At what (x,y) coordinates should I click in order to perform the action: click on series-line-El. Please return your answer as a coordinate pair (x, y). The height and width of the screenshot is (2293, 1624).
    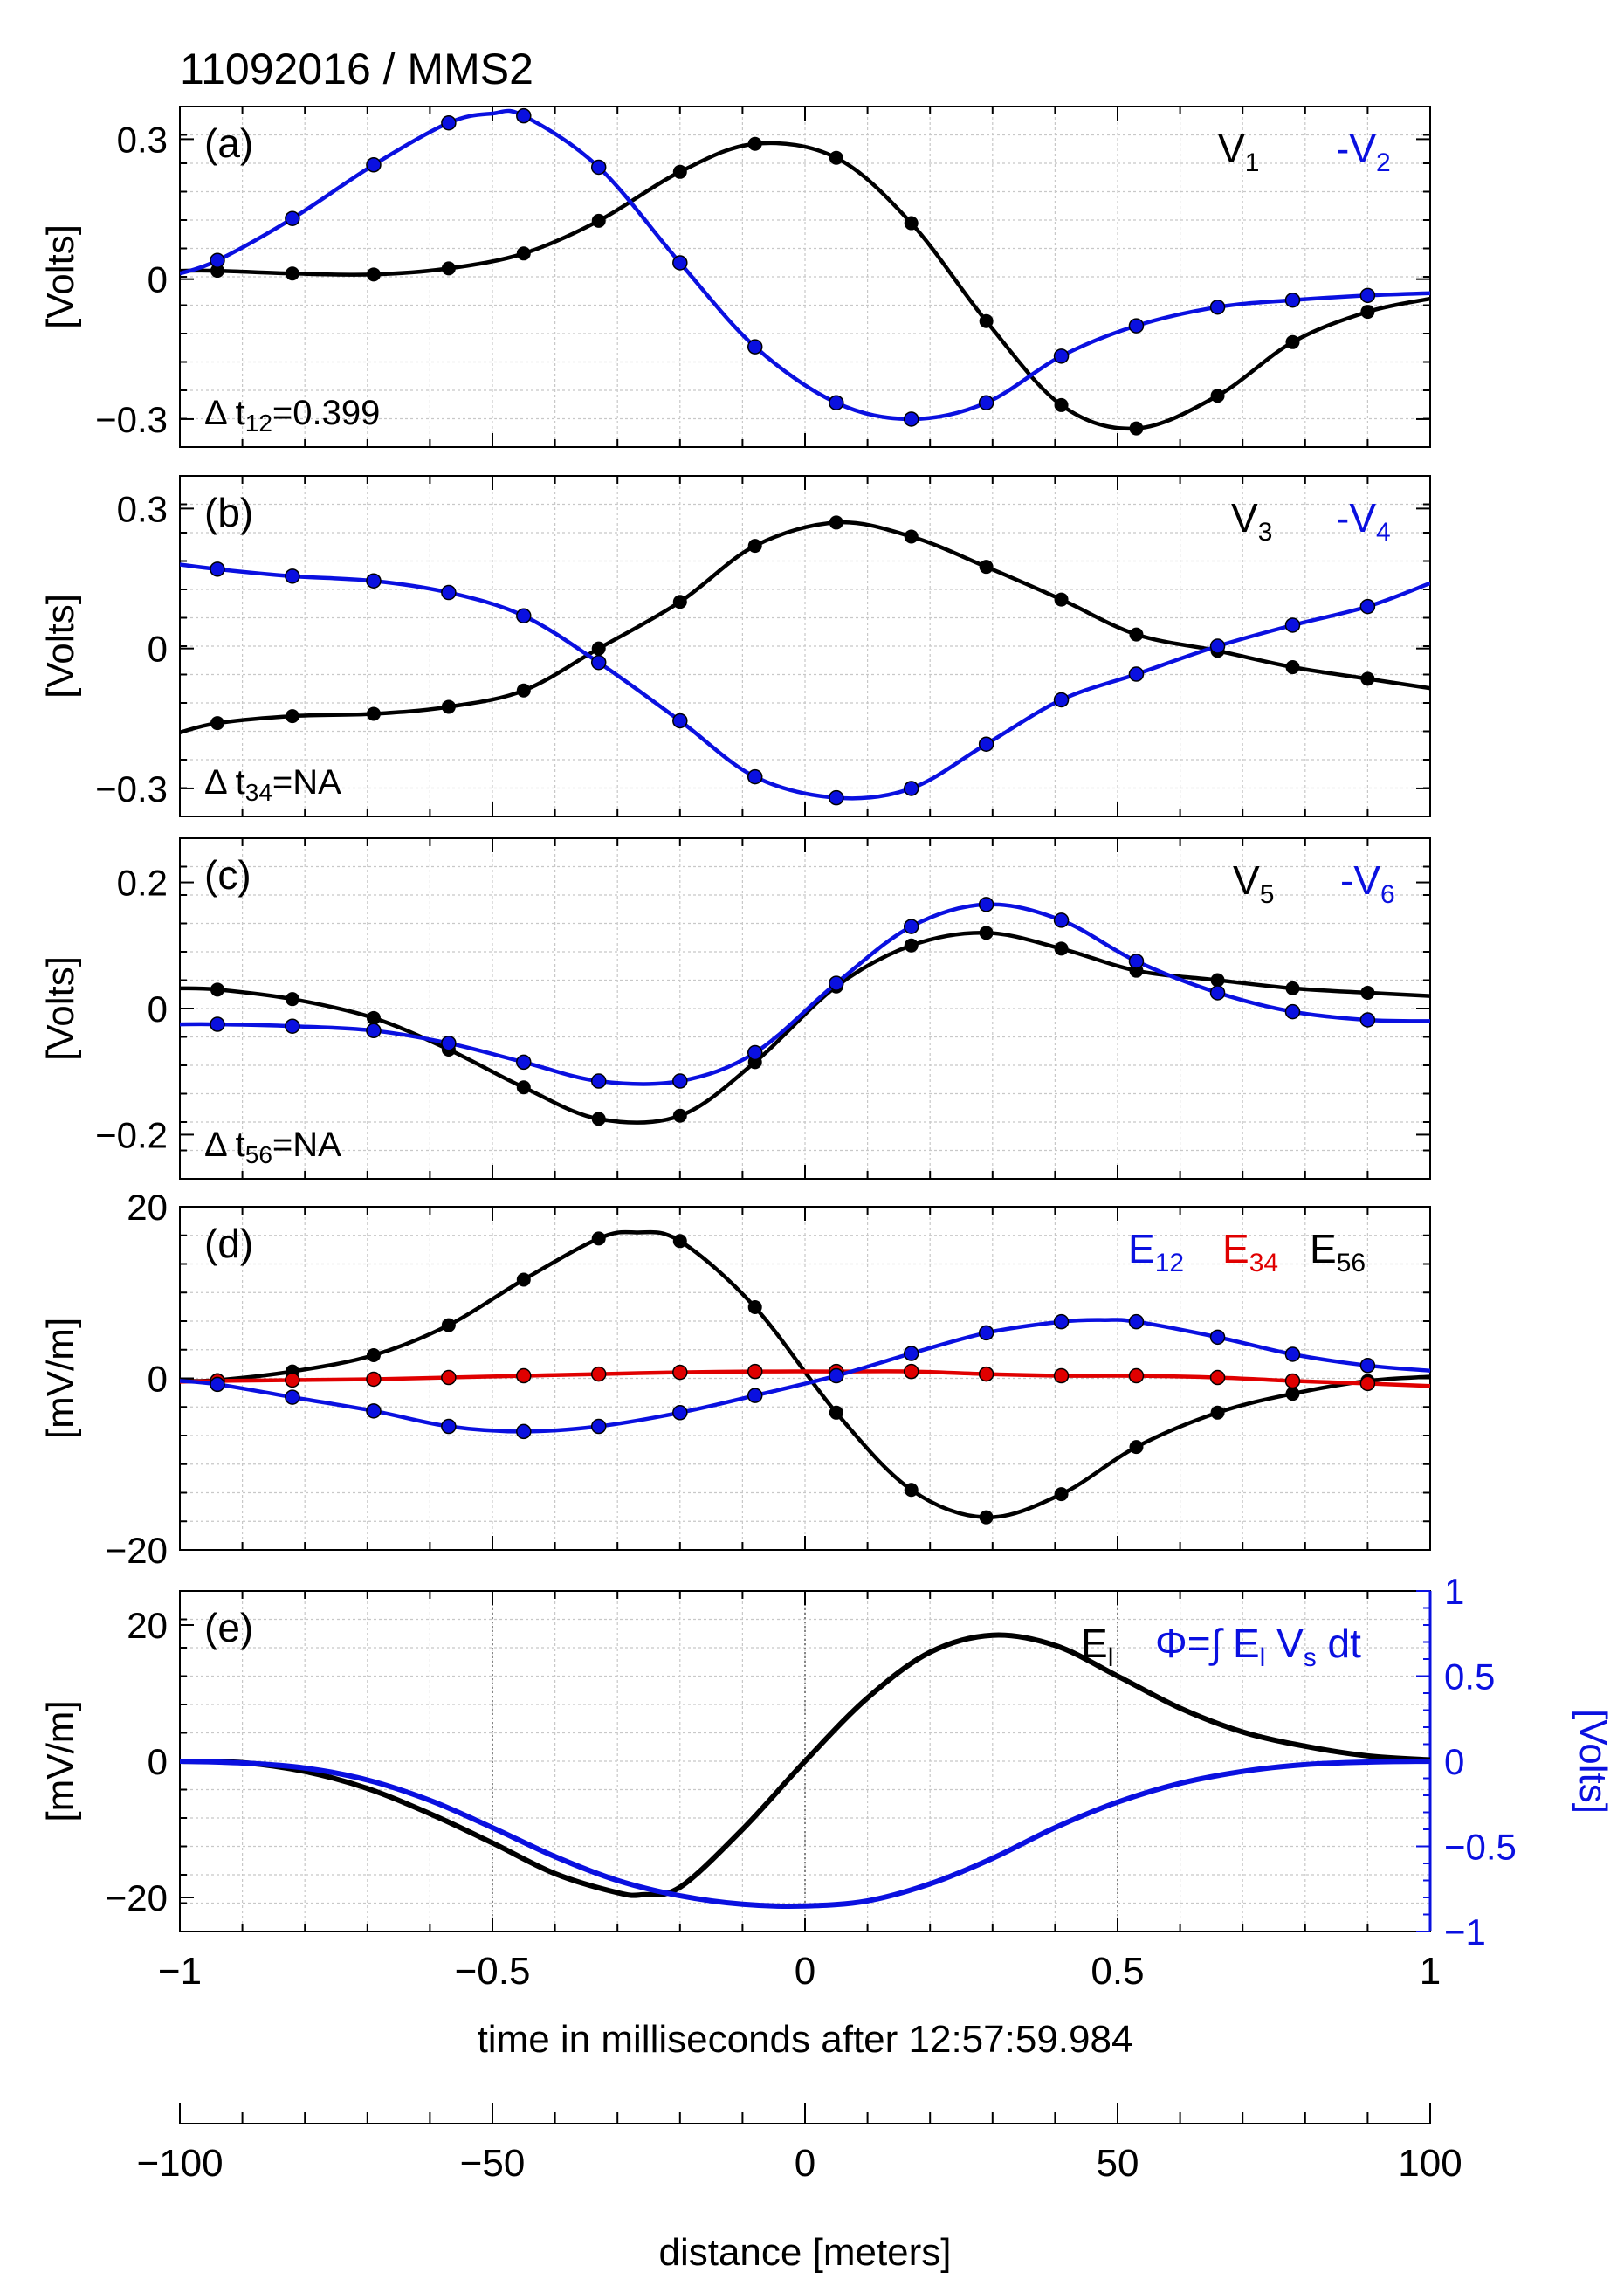
    Looking at the image, I should click on (805, 1765).